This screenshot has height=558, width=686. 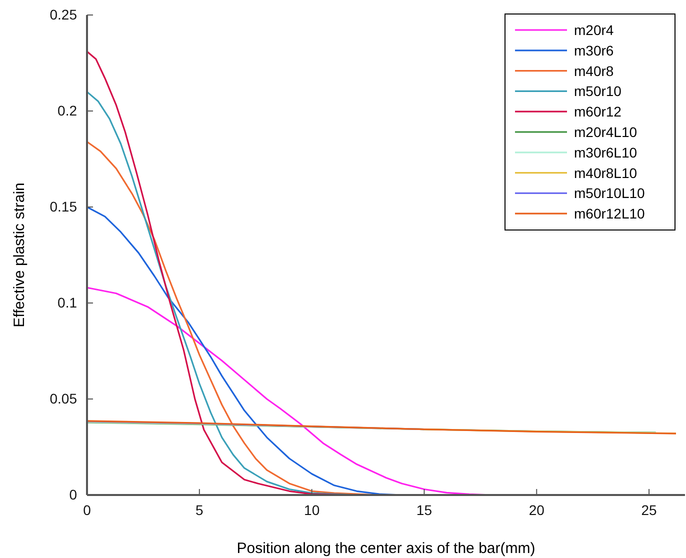 I want to click on legend-label: m50r10L10, so click(x=610, y=193).